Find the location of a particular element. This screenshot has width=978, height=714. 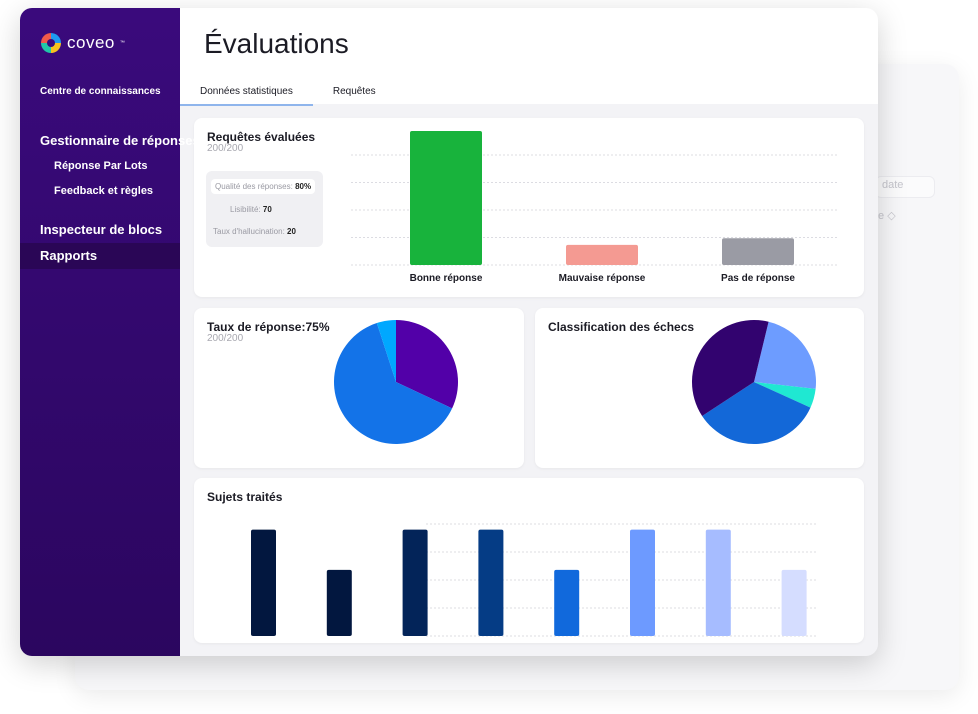

coveo-logo: coveo ™ is located at coordinates (82, 43).